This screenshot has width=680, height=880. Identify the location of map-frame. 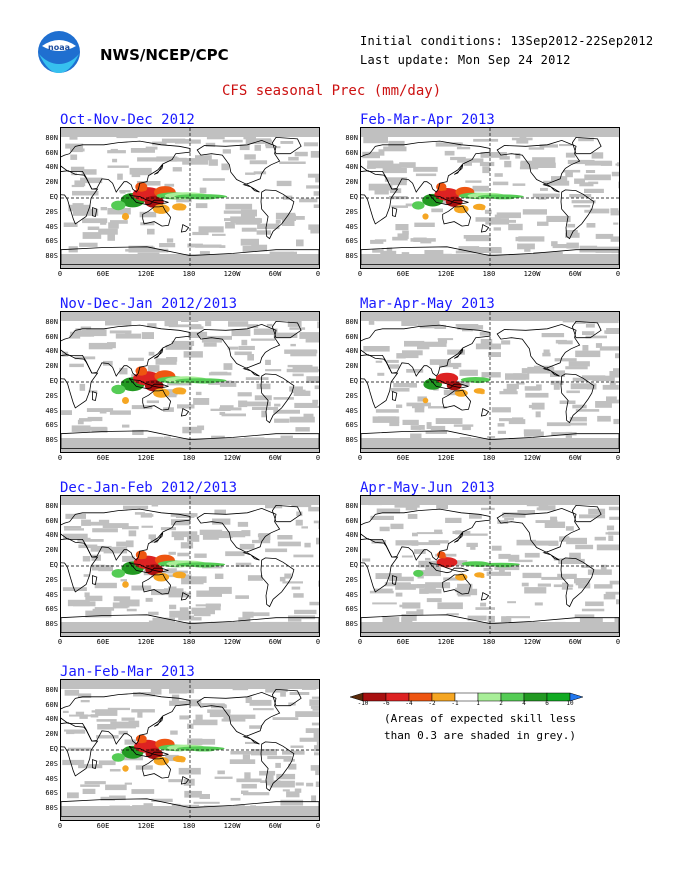
(490, 198).